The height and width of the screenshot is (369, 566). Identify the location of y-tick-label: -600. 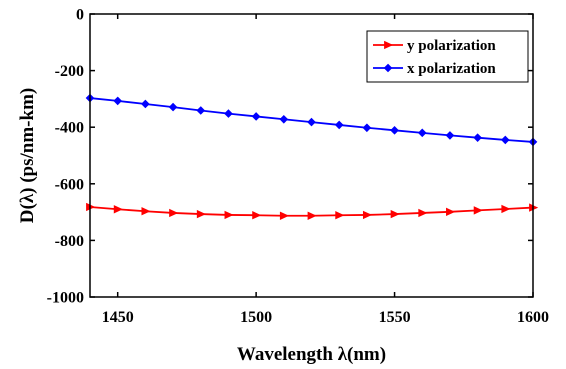
(69, 184).